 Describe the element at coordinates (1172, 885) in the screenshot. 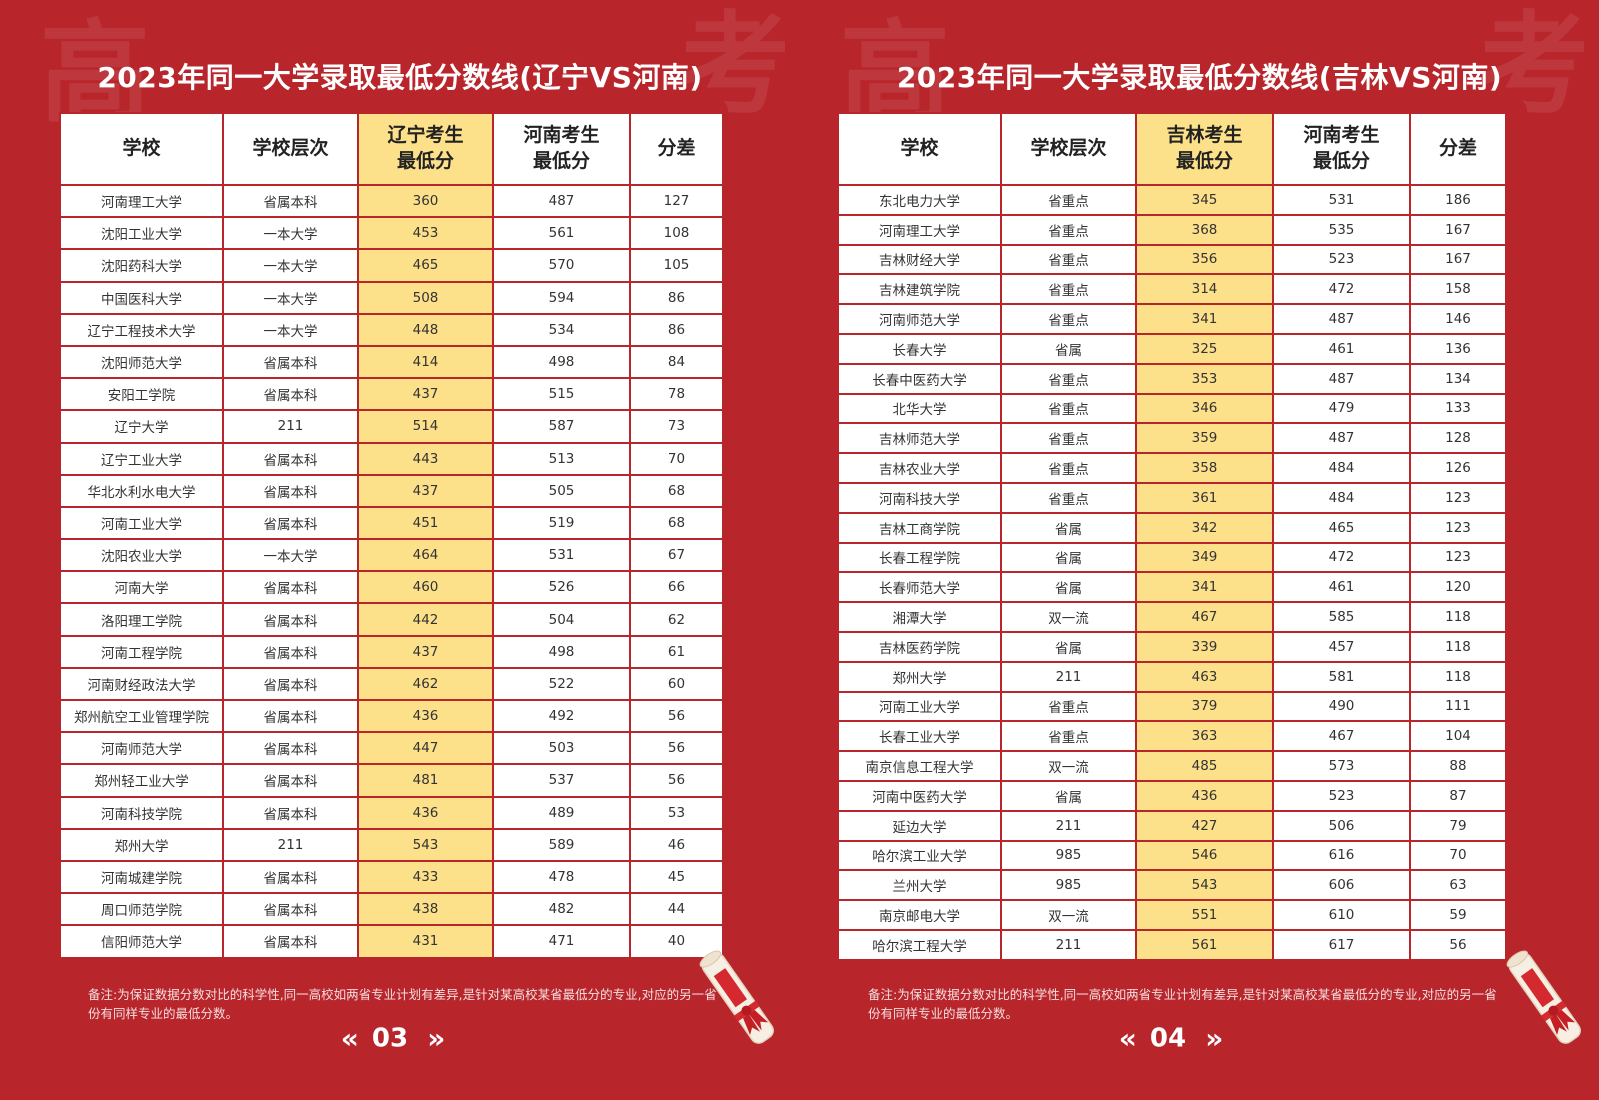

I see `table-row: 兰州大学 985 543 606 63` at that location.